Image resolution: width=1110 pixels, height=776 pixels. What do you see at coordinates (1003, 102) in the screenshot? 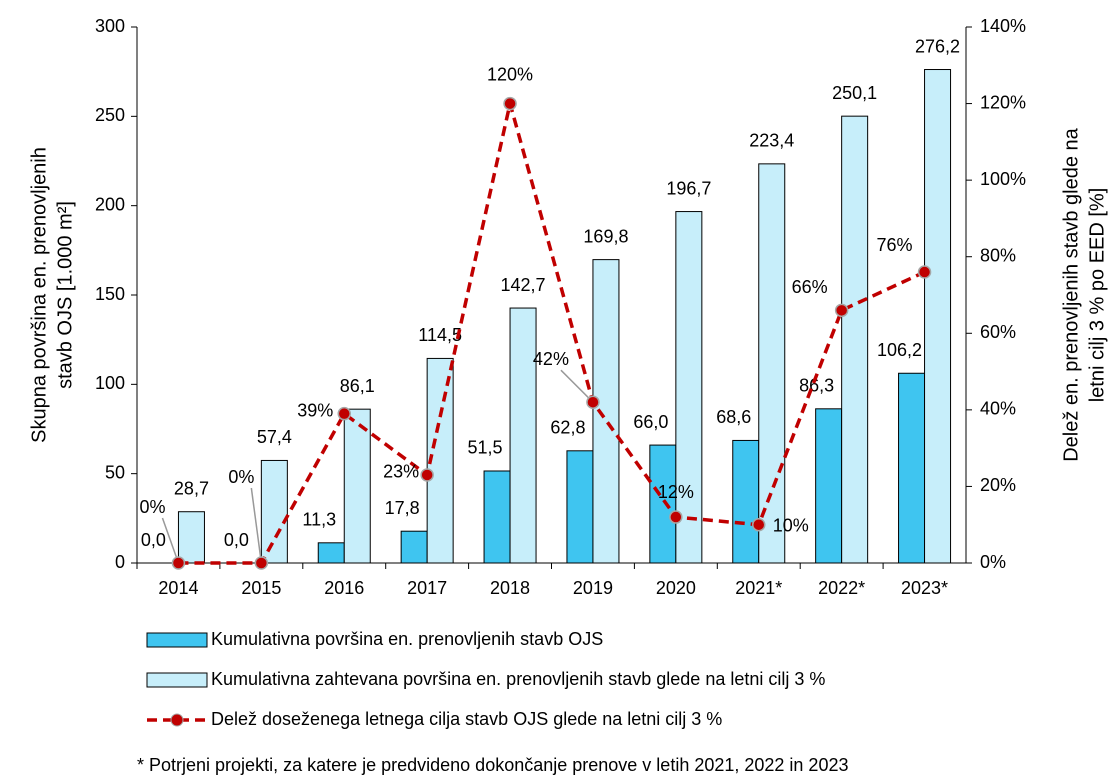
I see `y2-tick-label: 120%` at bounding box center [1003, 102].